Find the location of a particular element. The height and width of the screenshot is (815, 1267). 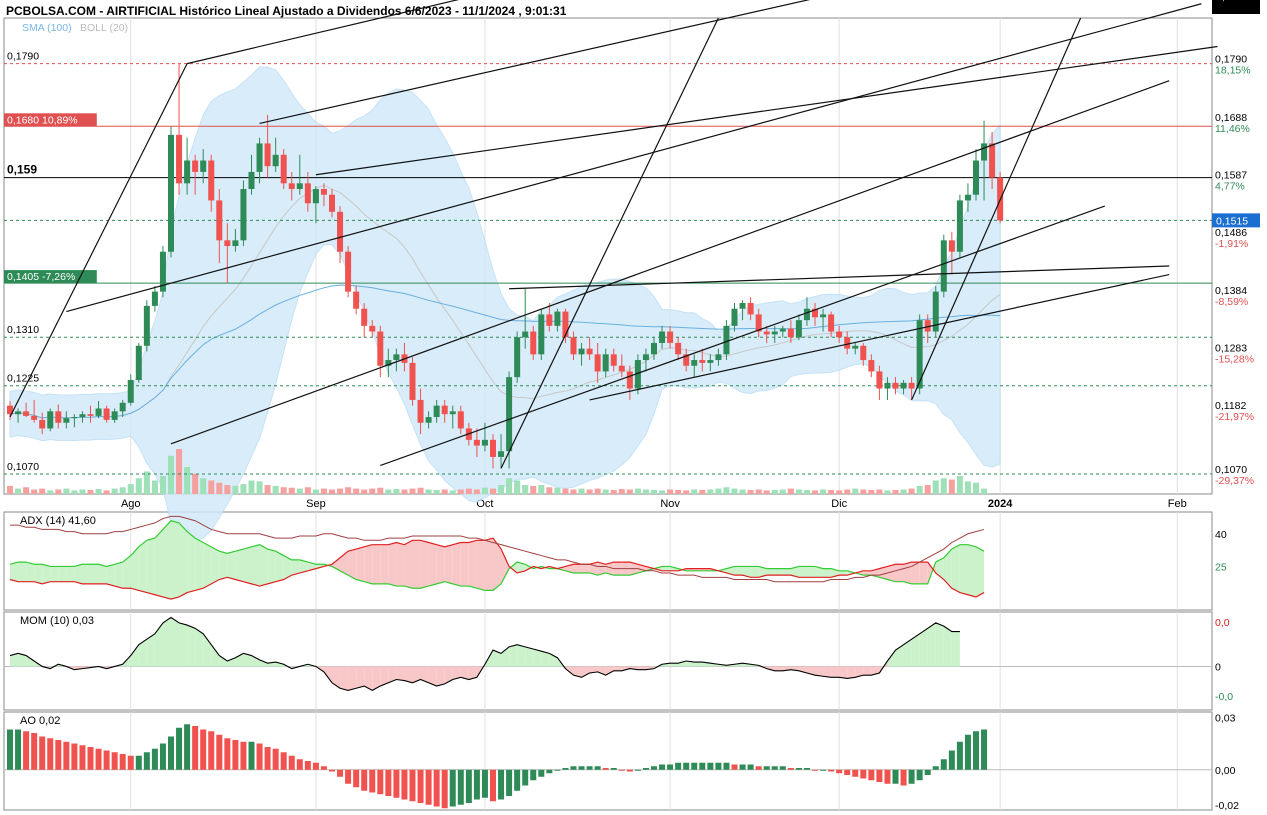

x-tick-label-3: Nov is located at coordinates (670, 504).